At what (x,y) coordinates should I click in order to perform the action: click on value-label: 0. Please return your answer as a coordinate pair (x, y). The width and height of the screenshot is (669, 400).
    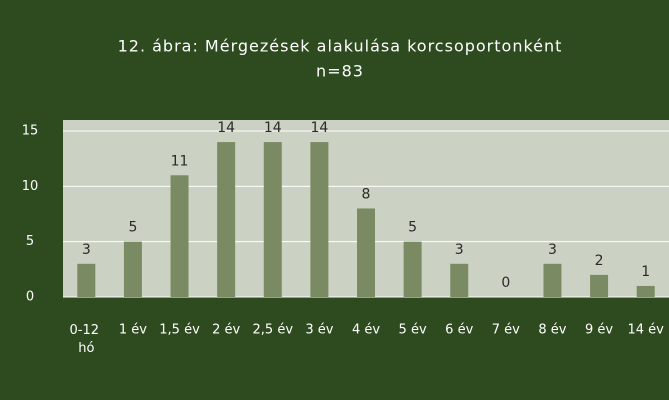
    Looking at the image, I should click on (505, 283).